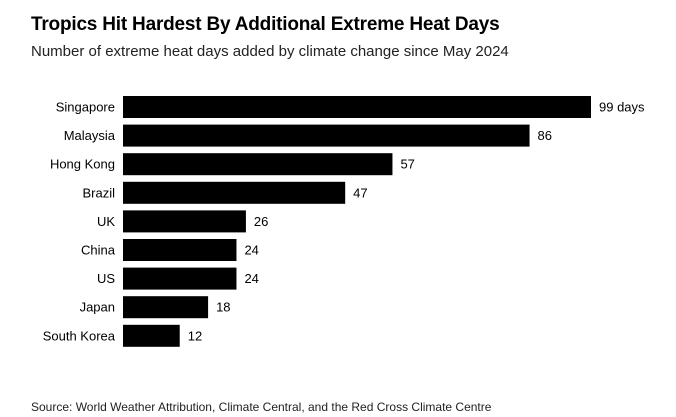 Image resolution: width=676 pixels, height=417 pixels. I want to click on value-label-singapore: 99 days, so click(622, 107).